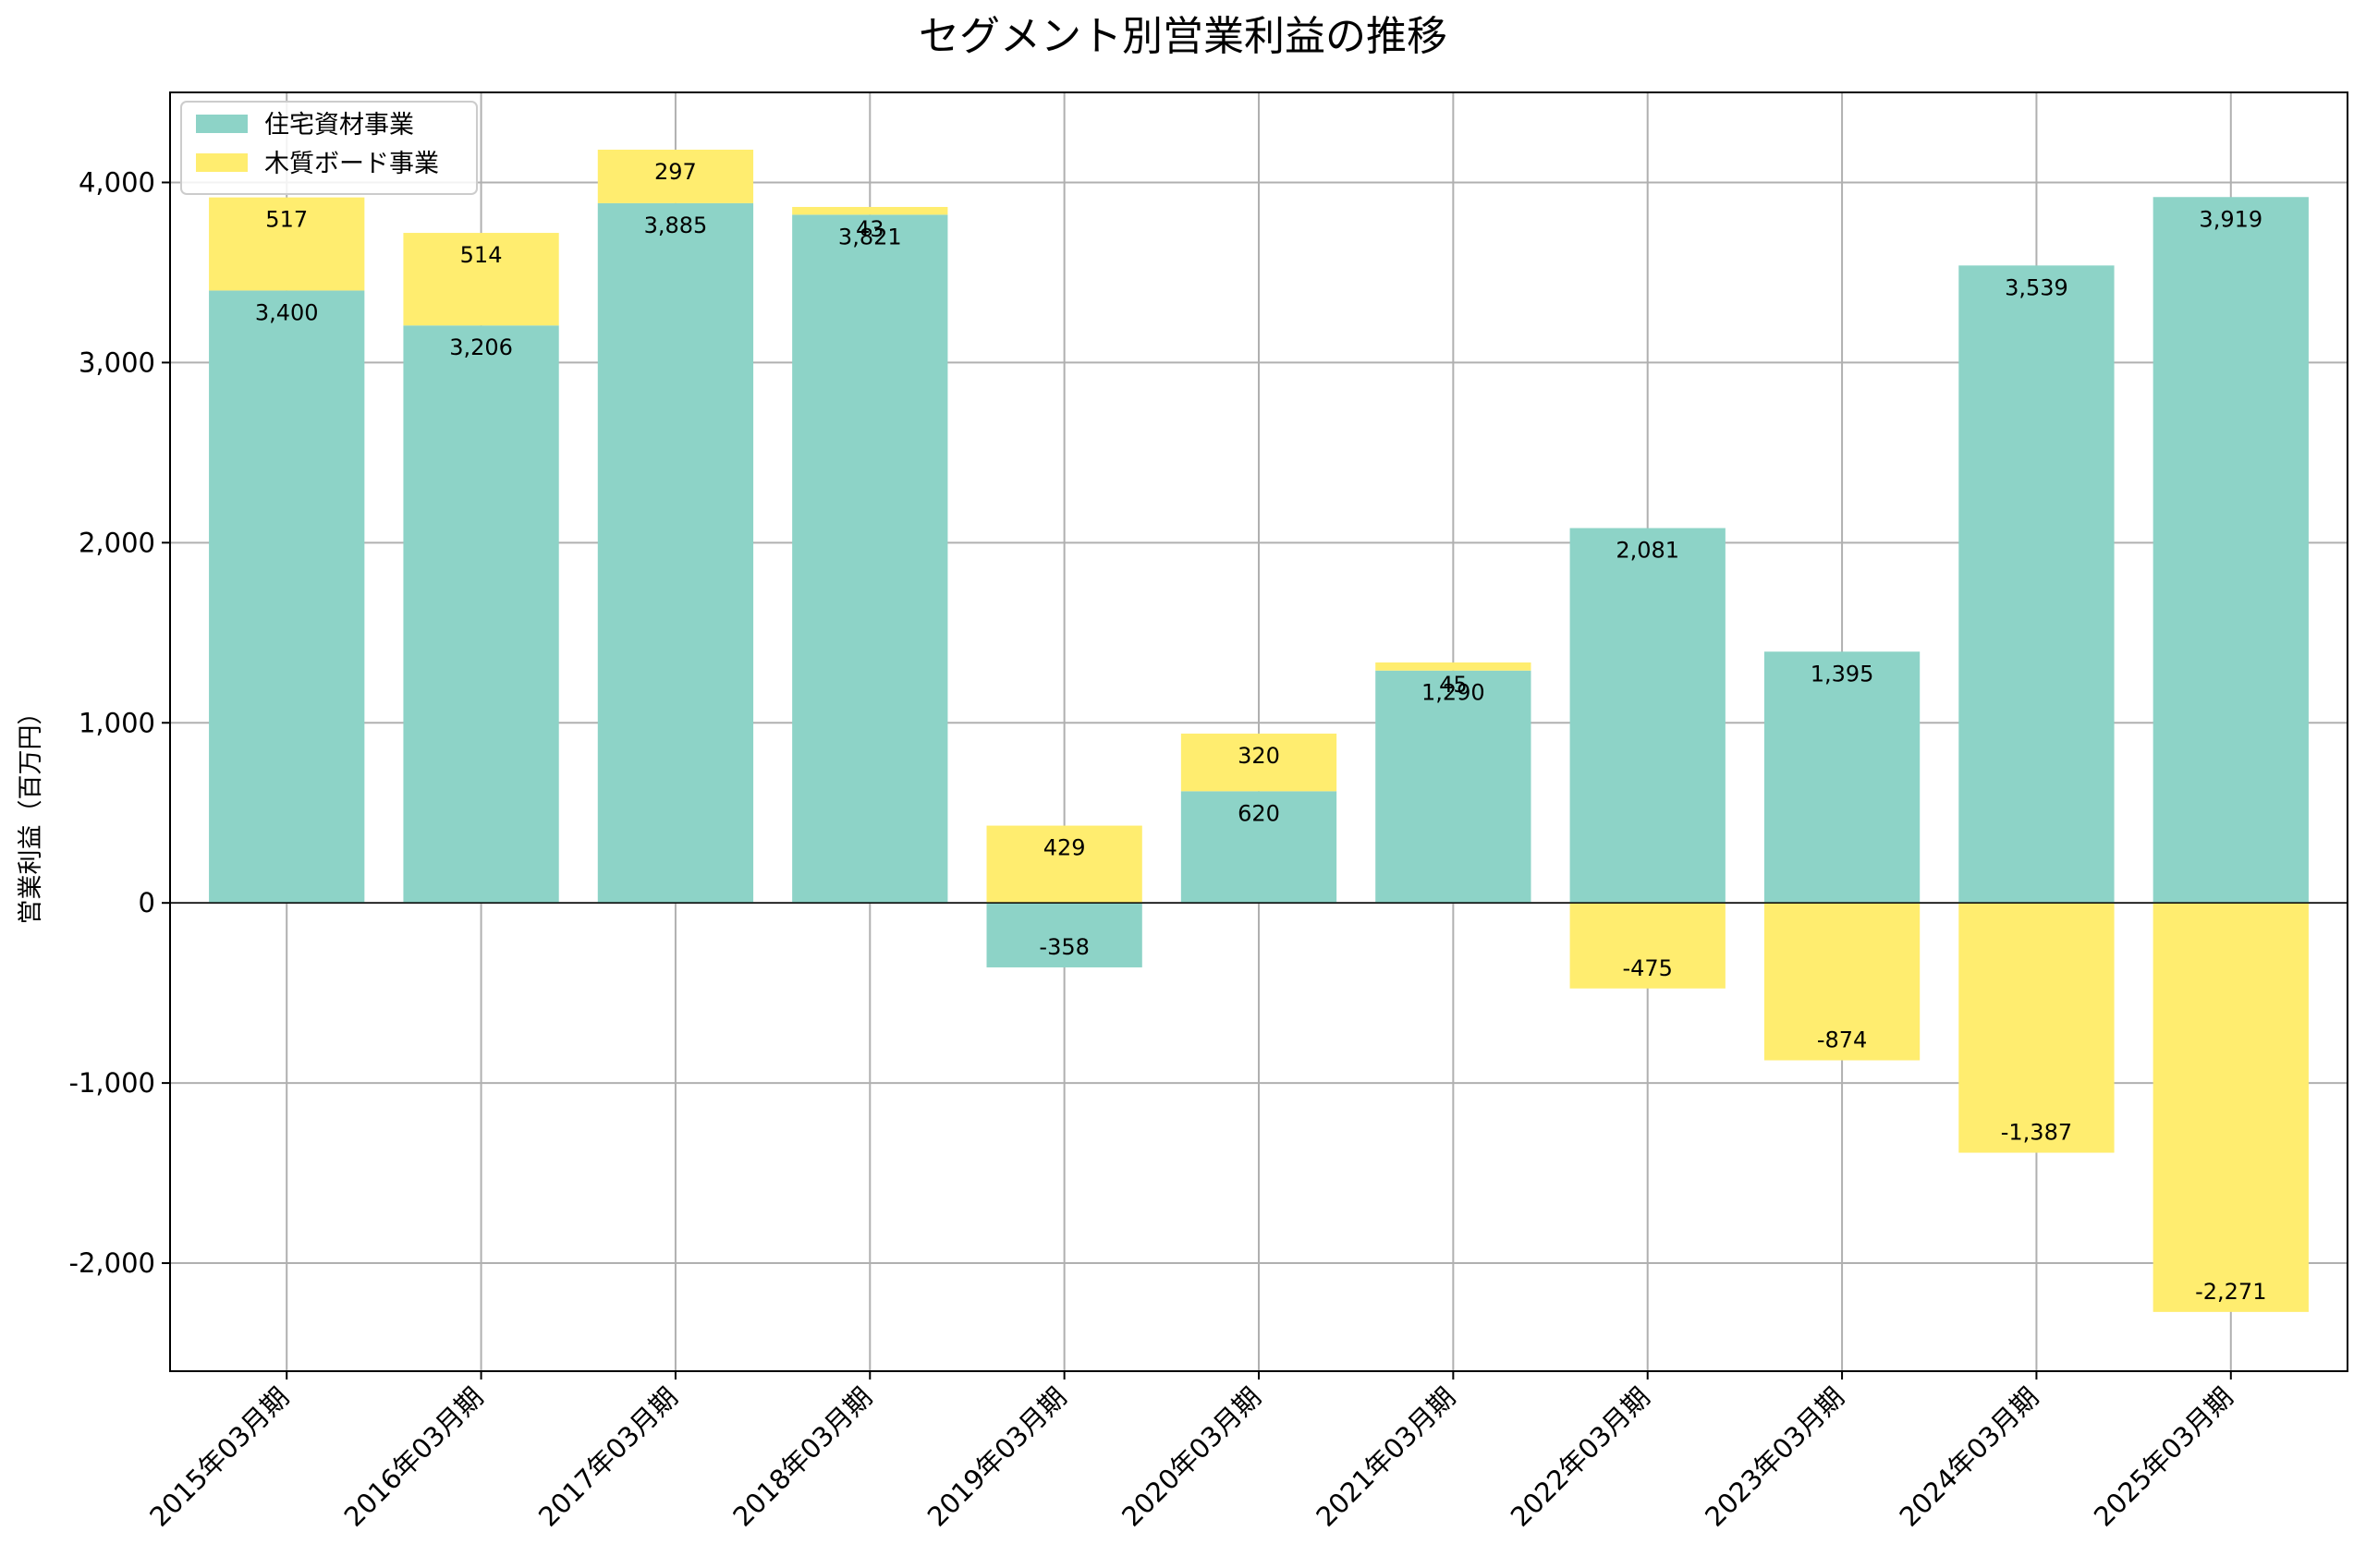 The image size is (2366, 1568). I want to click on x-tick-label: 2025年03月期, so click(2163, 1457).